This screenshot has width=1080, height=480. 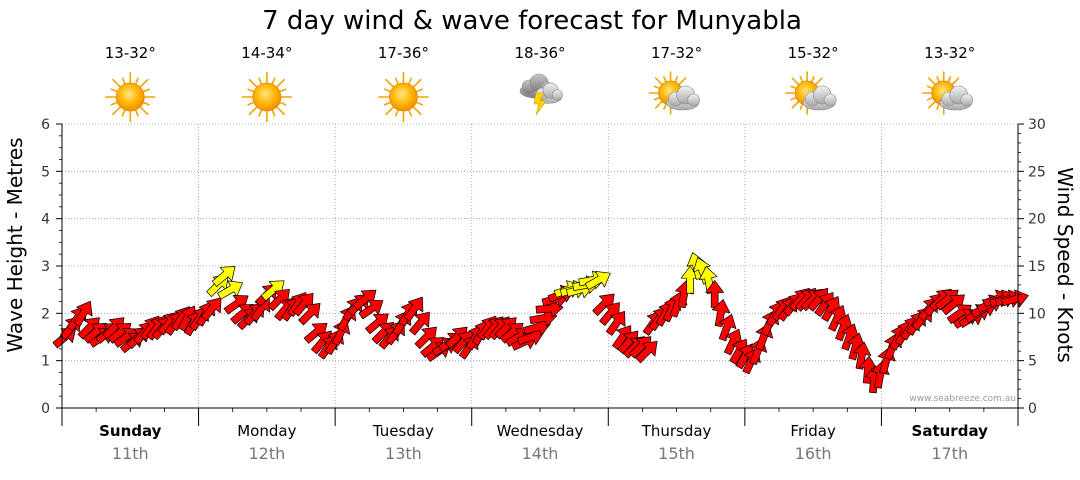 What do you see at coordinates (130, 53) in the screenshot?
I see `temp-label-sunday: 13-32°` at bounding box center [130, 53].